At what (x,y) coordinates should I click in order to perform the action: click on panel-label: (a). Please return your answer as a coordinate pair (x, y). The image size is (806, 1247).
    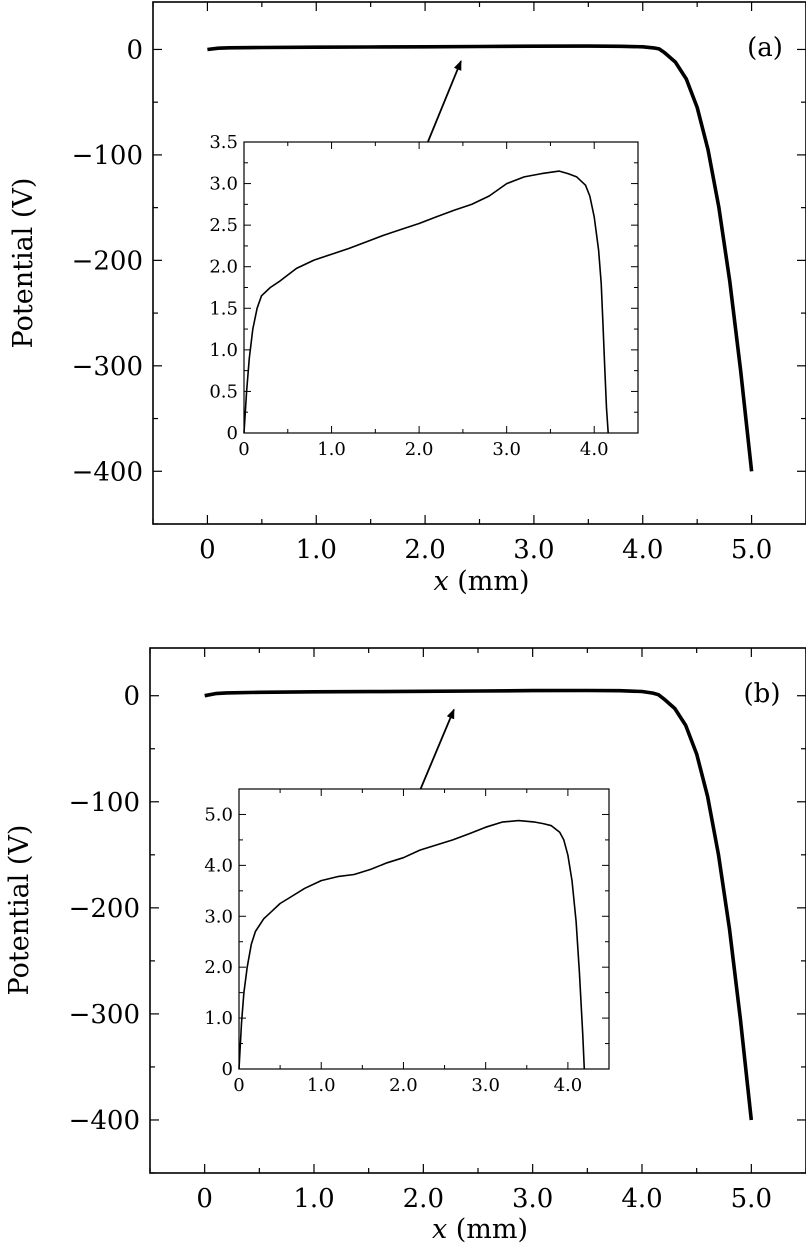
    Looking at the image, I should click on (765, 48).